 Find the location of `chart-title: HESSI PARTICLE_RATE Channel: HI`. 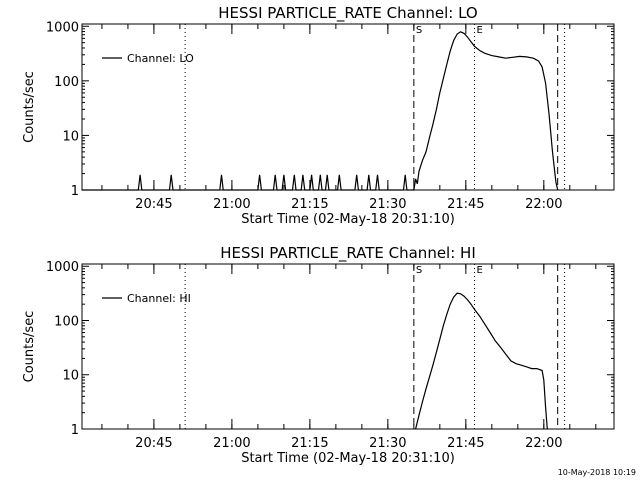

chart-title: HESSI PARTICLE_RATE Channel: HI is located at coordinates (348, 253).